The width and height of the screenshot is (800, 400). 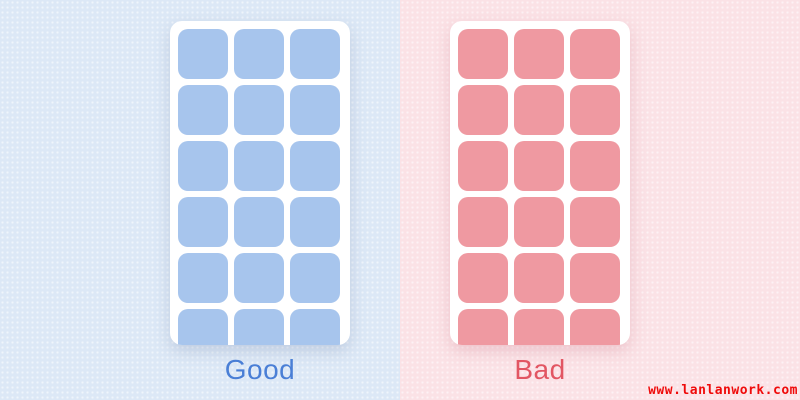 What do you see at coordinates (540, 369) in the screenshot?
I see `bad-label: Bad` at bounding box center [540, 369].